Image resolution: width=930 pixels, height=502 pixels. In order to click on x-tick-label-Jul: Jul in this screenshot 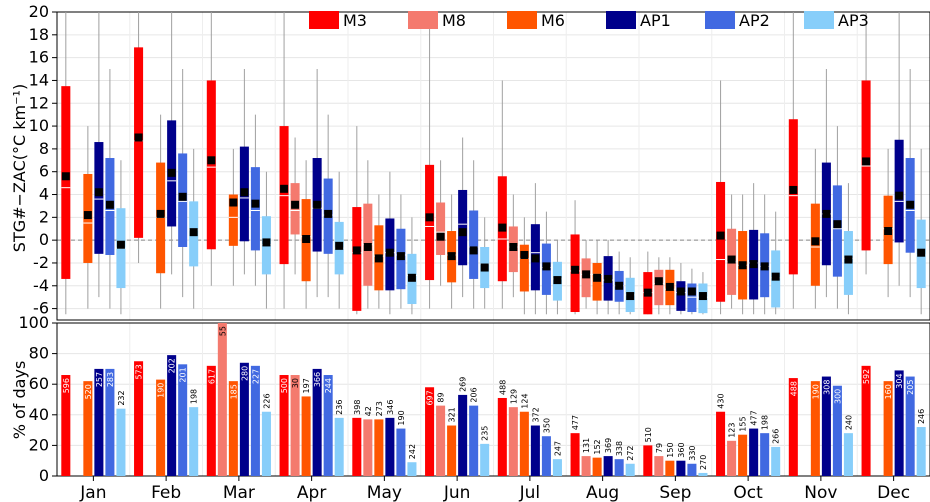, I will do `click(530, 492)`.